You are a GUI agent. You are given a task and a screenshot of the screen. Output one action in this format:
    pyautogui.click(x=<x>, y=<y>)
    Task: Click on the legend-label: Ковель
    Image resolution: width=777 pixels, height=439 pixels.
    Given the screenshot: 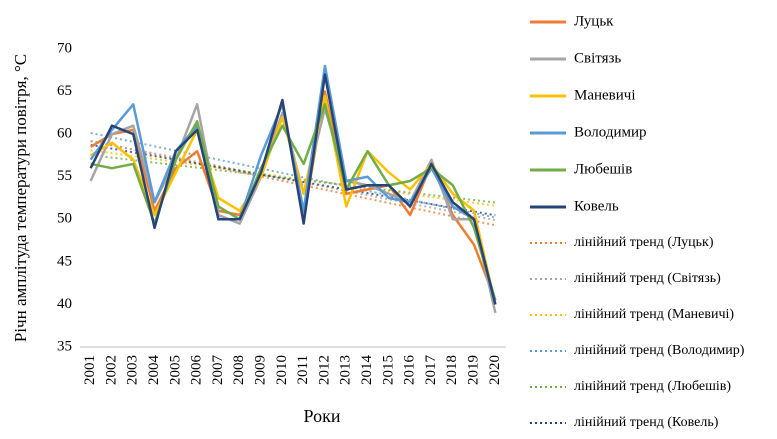 What is the action you would take?
    pyautogui.click(x=596, y=206)
    